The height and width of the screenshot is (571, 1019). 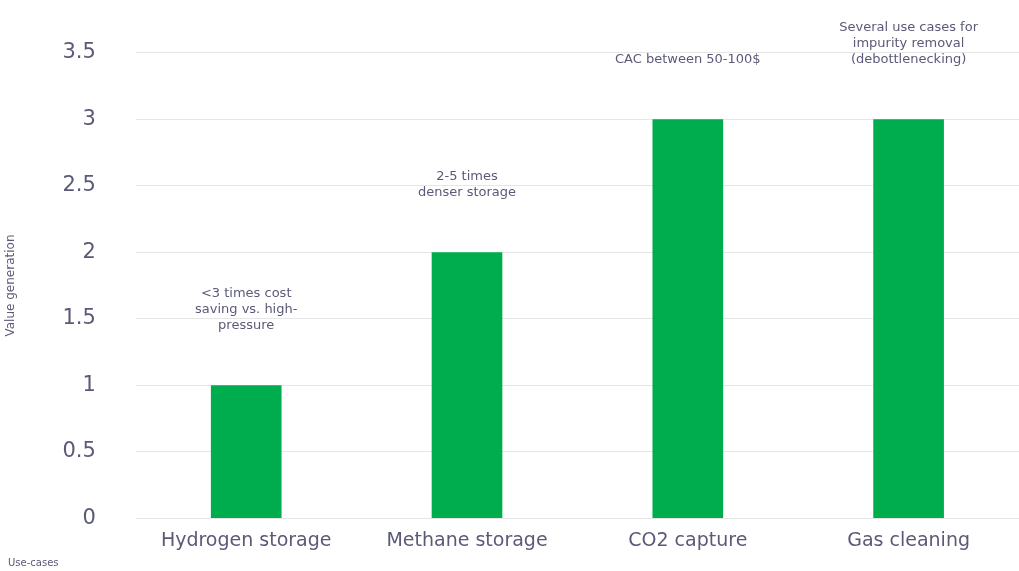 What do you see at coordinates (687, 59) in the screenshot?
I see `annotation: CAC between 50-100$` at bounding box center [687, 59].